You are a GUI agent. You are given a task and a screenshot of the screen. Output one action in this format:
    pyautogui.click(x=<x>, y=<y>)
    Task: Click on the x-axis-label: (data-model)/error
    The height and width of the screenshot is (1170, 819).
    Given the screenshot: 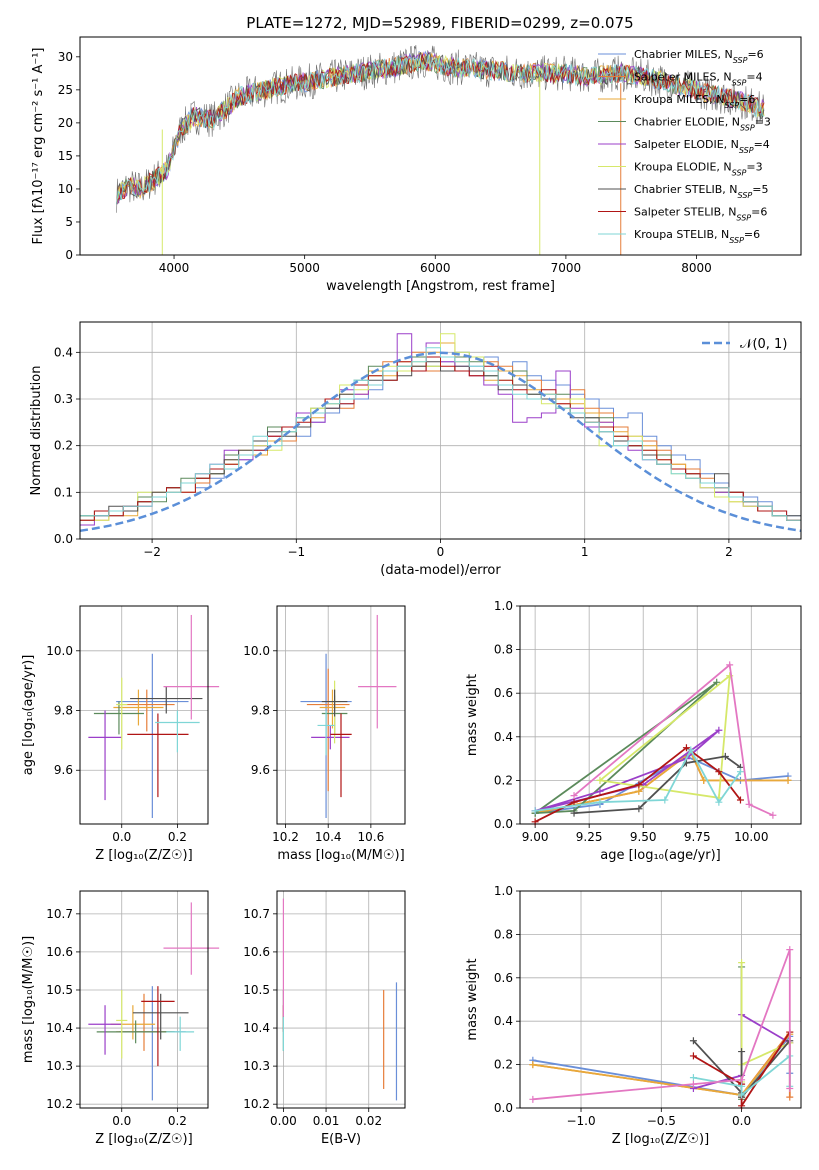 What is the action you would take?
    pyautogui.click(x=440, y=570)
    